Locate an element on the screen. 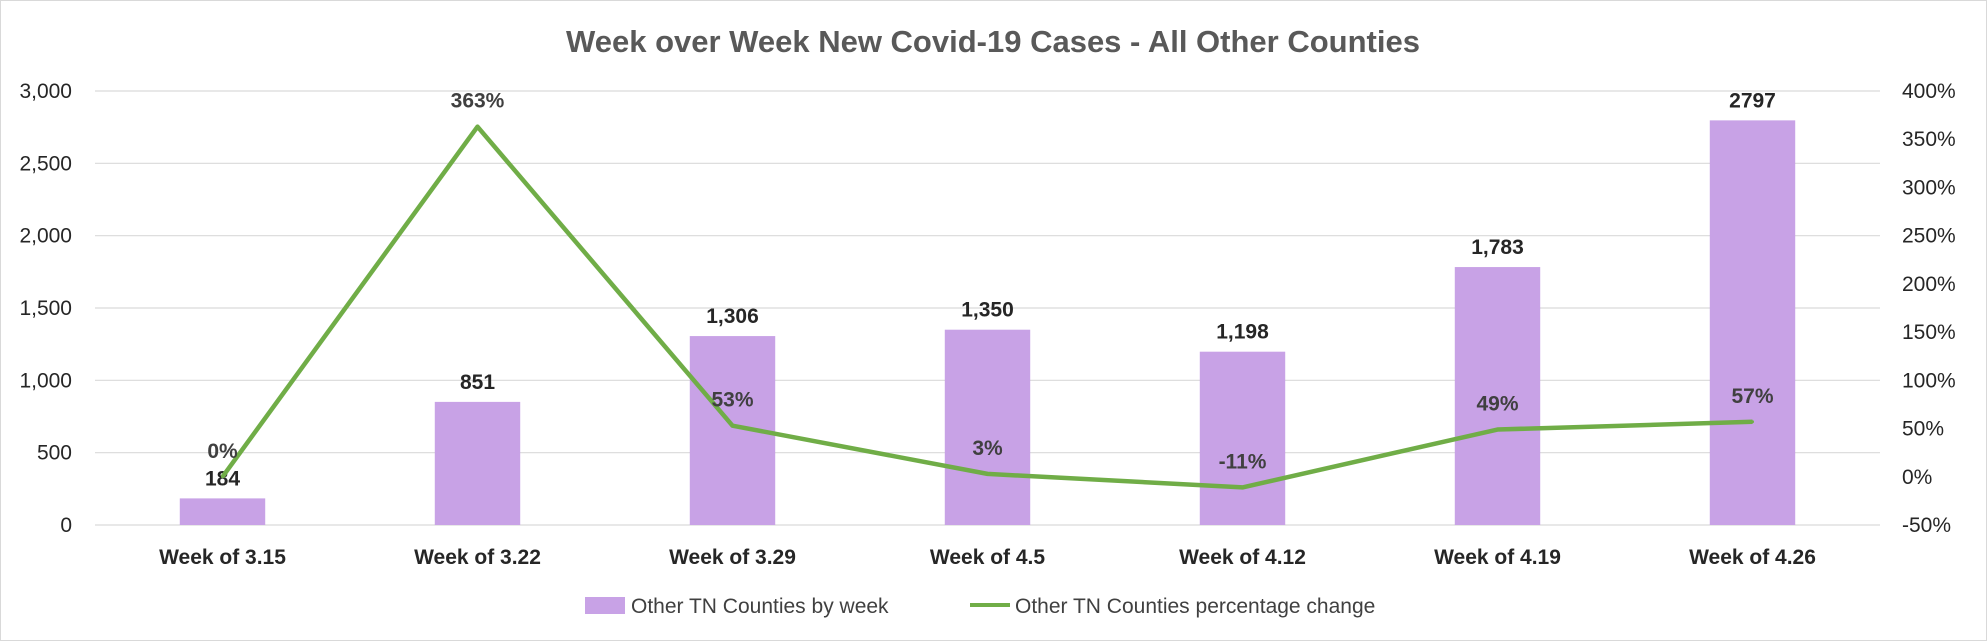 The image size is (1987, 641). y-left-tick-label: 0 is located at coordinates (66, 525).